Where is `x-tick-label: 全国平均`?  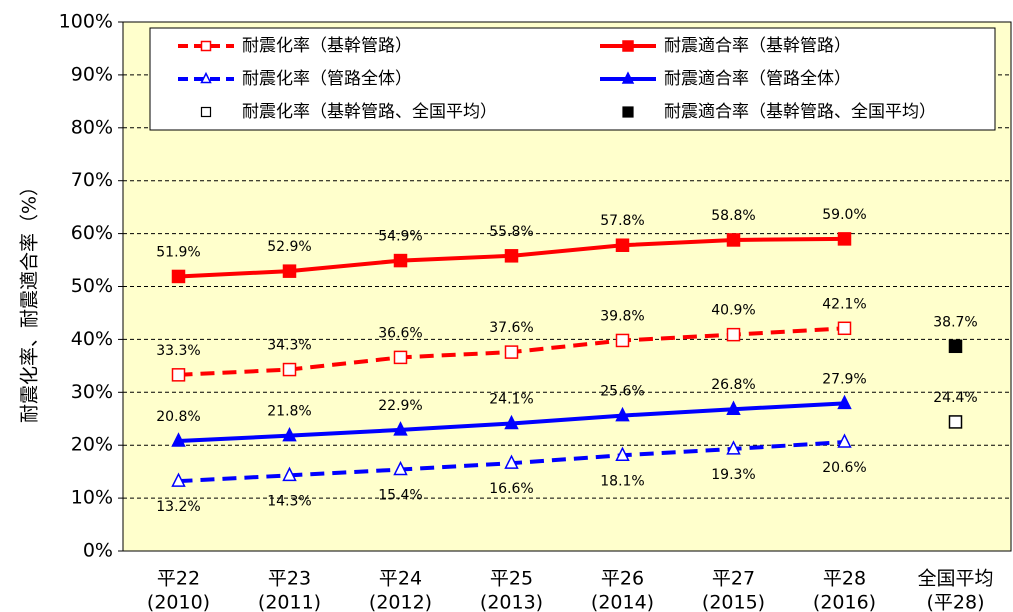
x-tick-label: 全国平均 is located at coordinates (955, 579).